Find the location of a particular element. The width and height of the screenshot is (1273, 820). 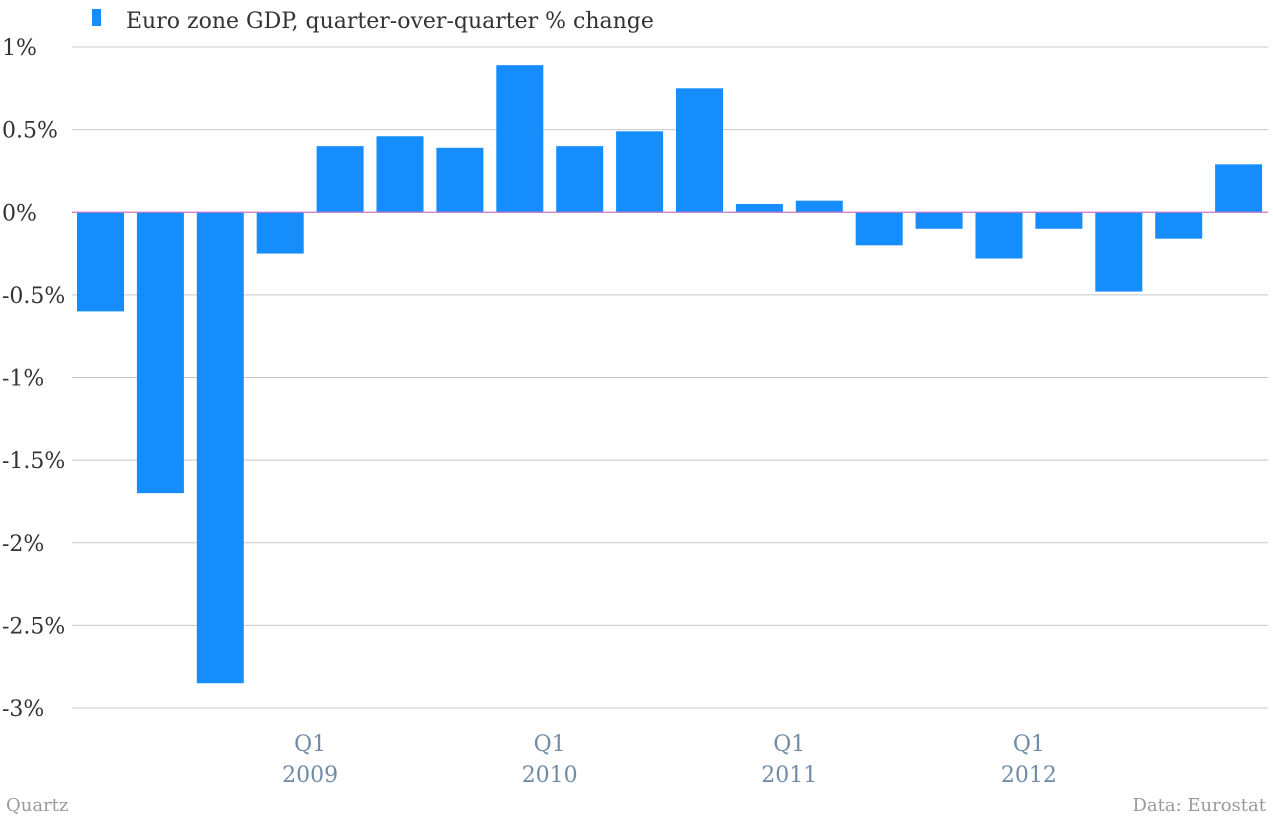

y-tick-label: 1% is located at coordinates (19, 48).